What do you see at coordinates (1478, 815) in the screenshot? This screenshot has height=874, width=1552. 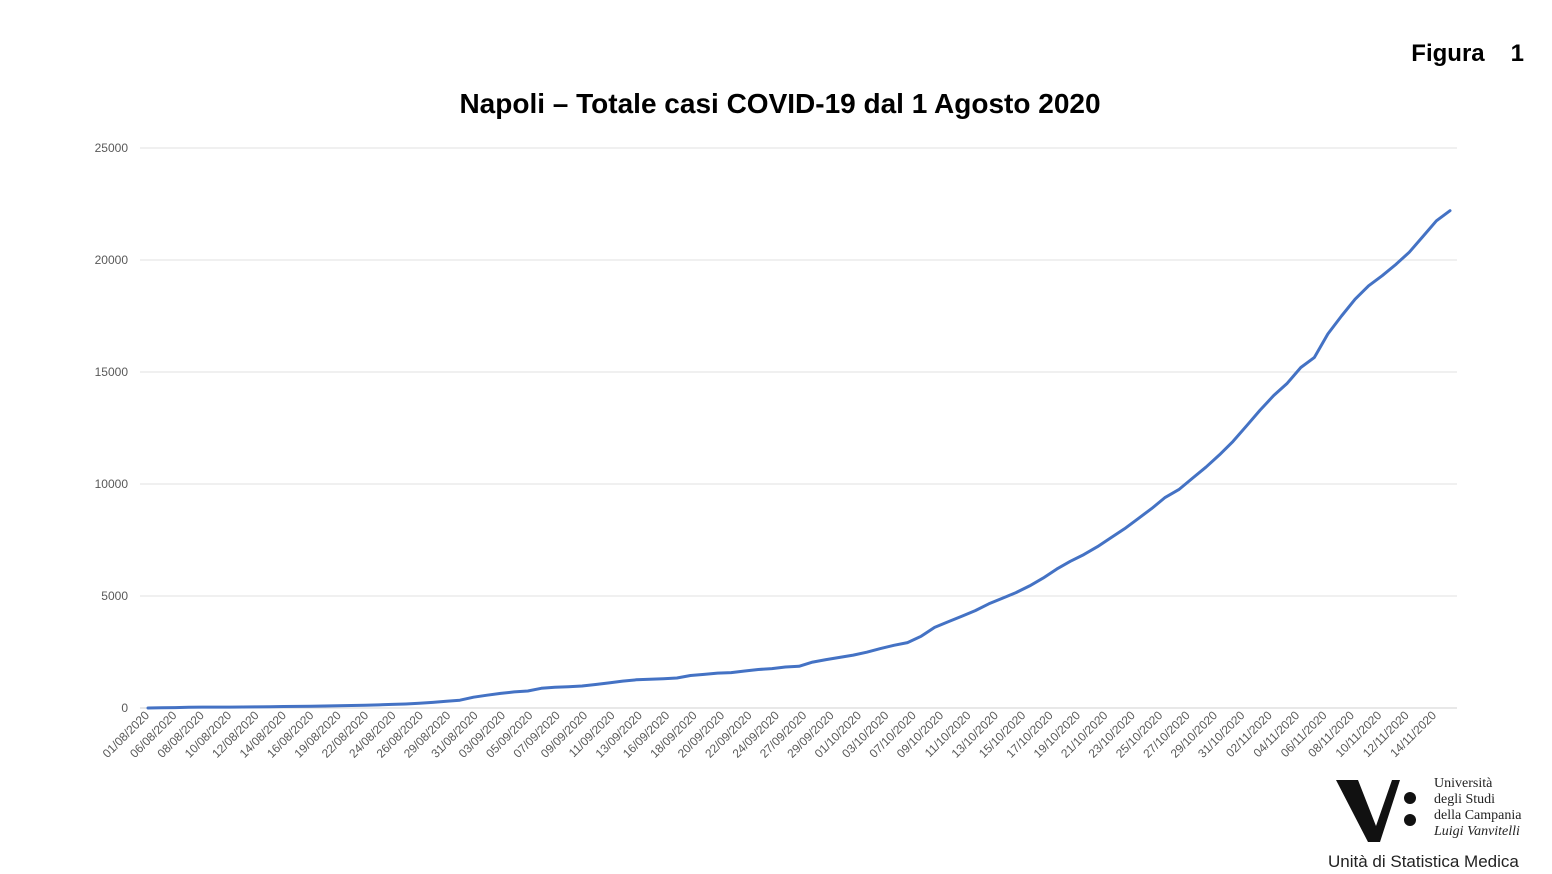 I see `university-name-line3: della Campania` at bounding box center [1478, 815].